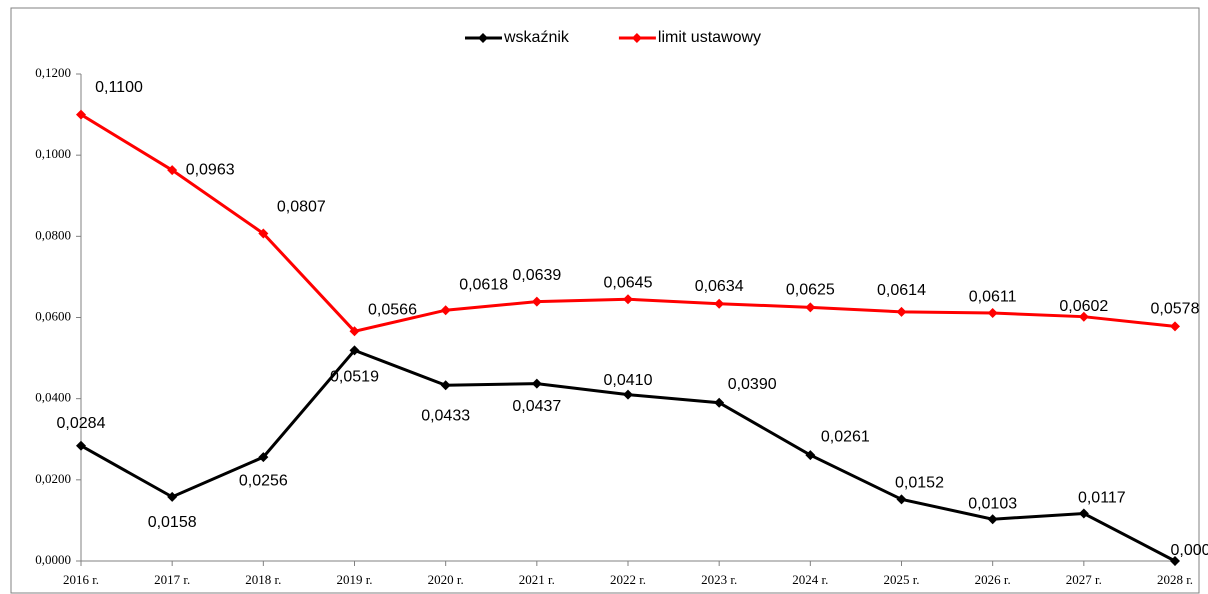 The image size is (1208, 594). What do you see at coordinates (1175, 579) in the screenshot?
I see `x-tick-label: 2028 r.` at bounding box center [1175, 579].